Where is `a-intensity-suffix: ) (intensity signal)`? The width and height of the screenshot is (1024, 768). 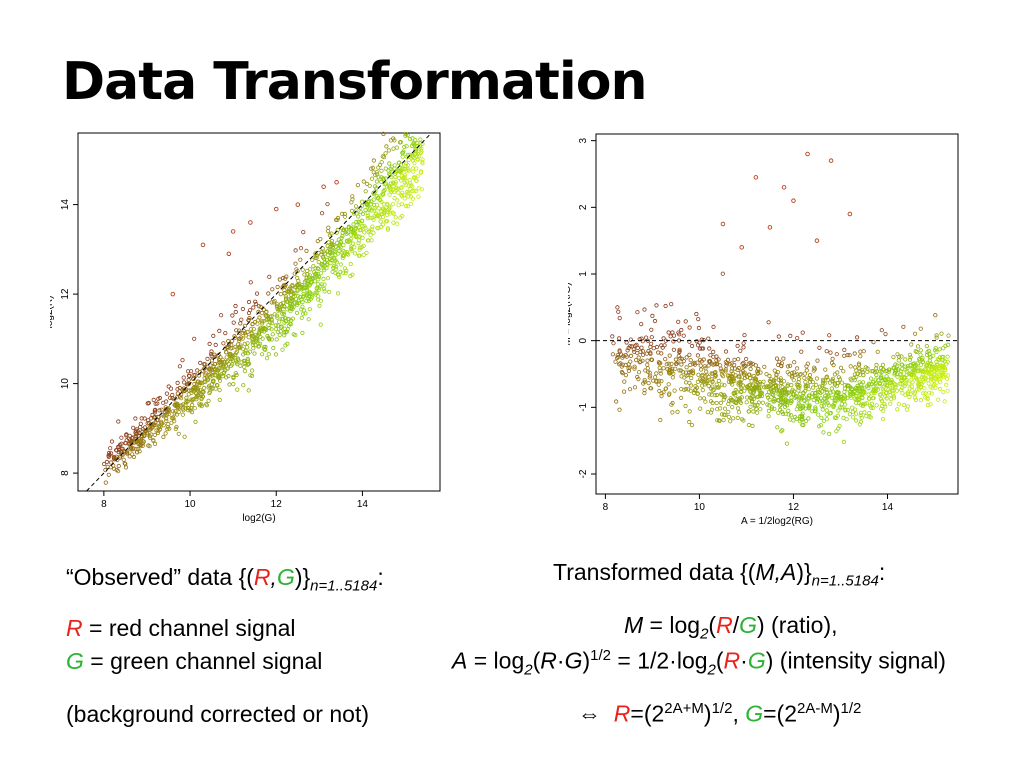
a-intensity-suffix: ) (intensity signal) is located at coordinates (855, 660).